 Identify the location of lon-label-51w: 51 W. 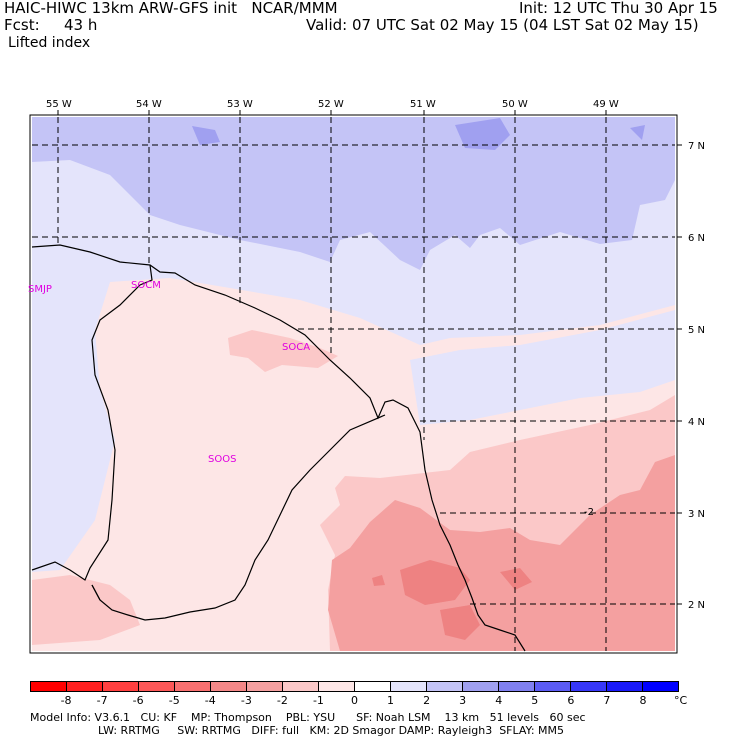
(423, 104).